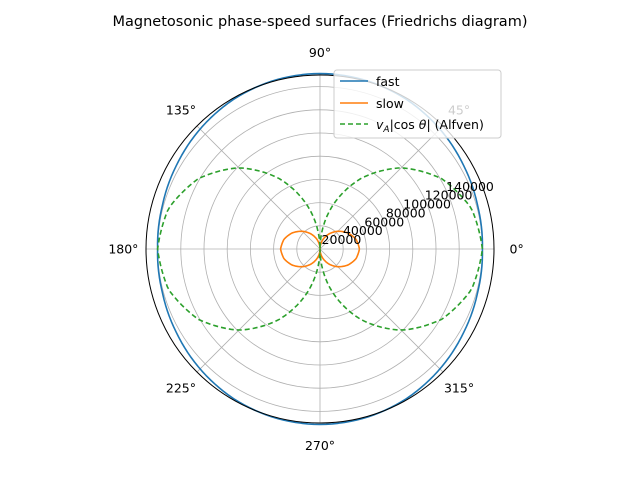 The height and width of the screenshot is (480, 640). Describe the element at coordinates (181, 388) in the screenshot. I see `angle-tick-label-225: 225°` at that location.